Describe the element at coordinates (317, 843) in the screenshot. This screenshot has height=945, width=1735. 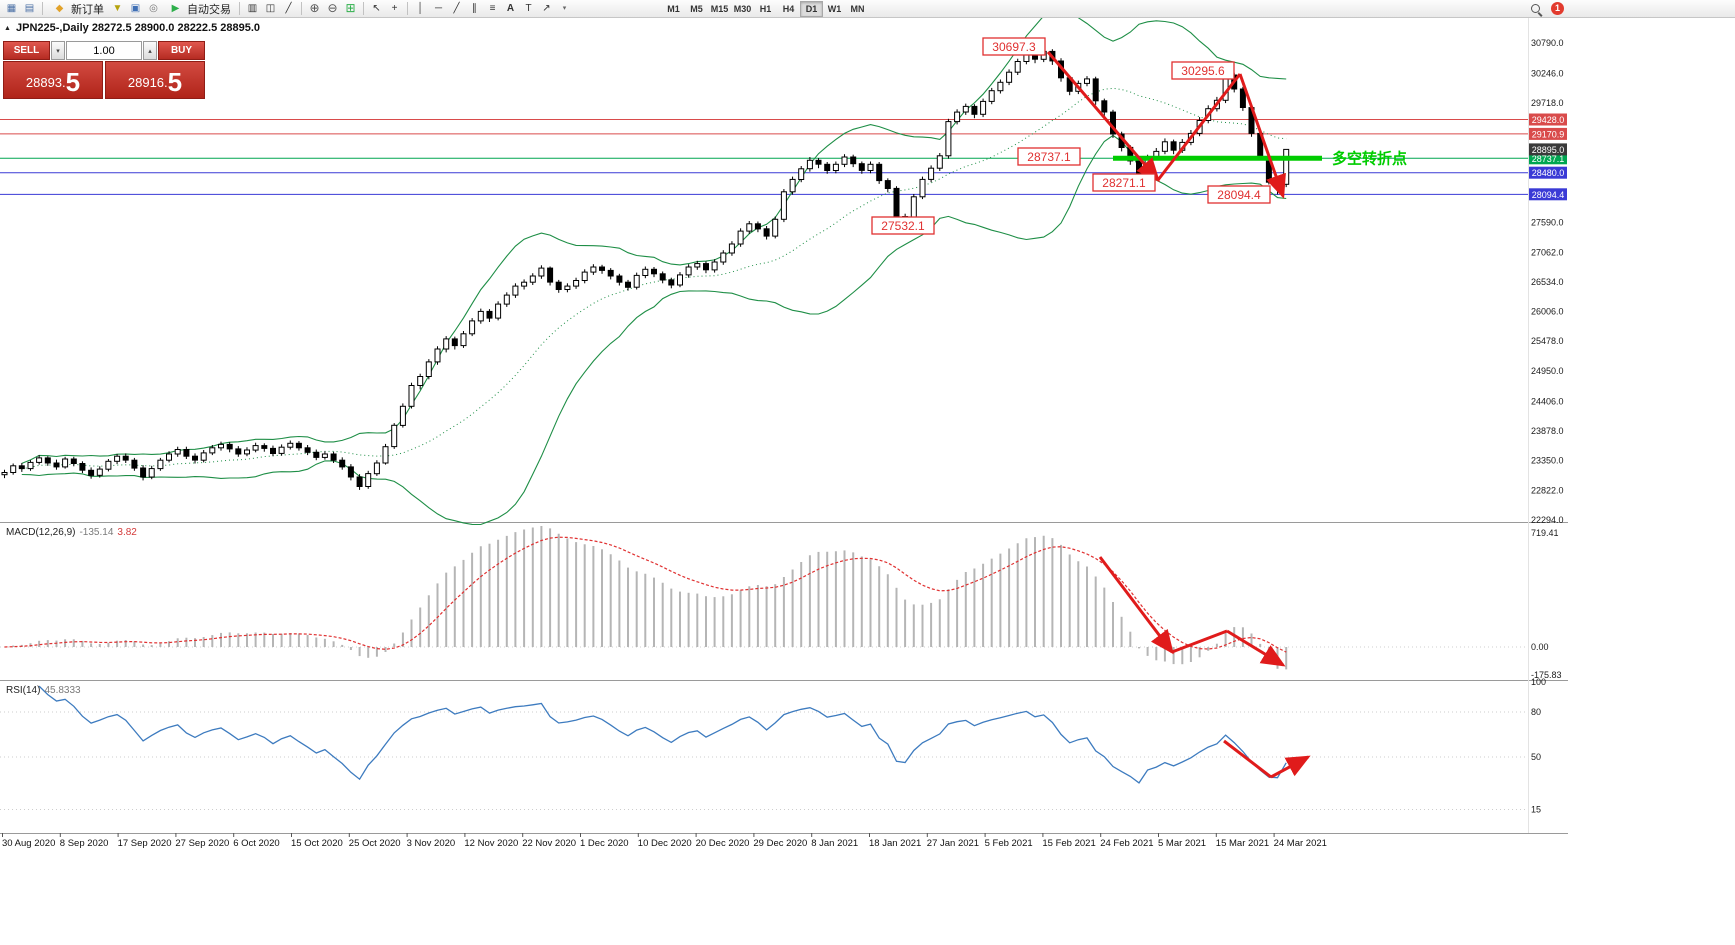
I see `svg-text: 15 Oct 2020` at that location.